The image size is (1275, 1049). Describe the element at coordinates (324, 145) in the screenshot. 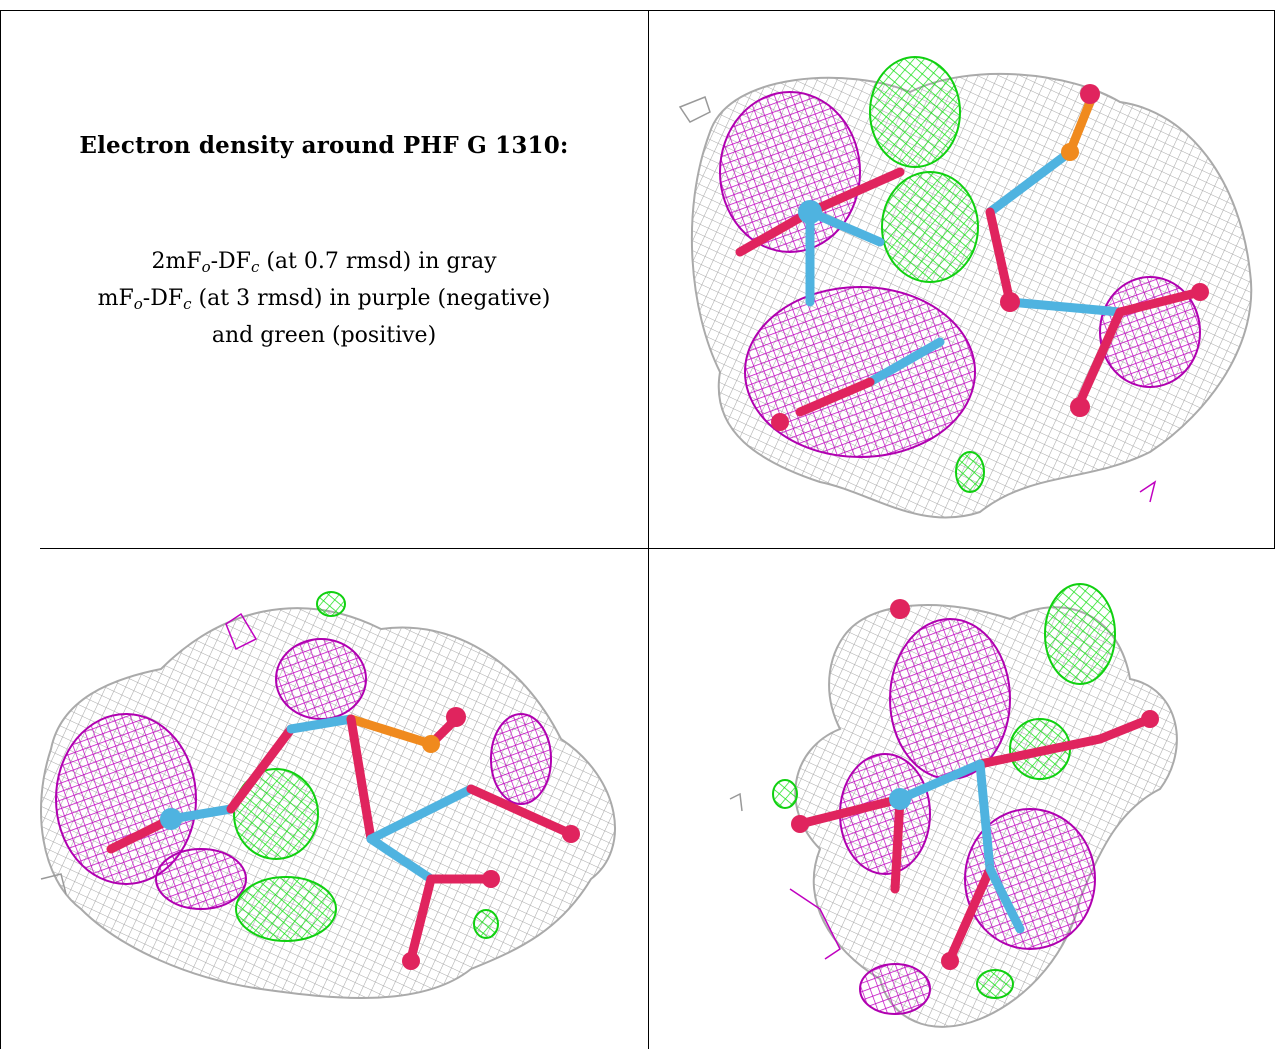

I see `caption-title: Electron density around PHF G 1310:` at that location.